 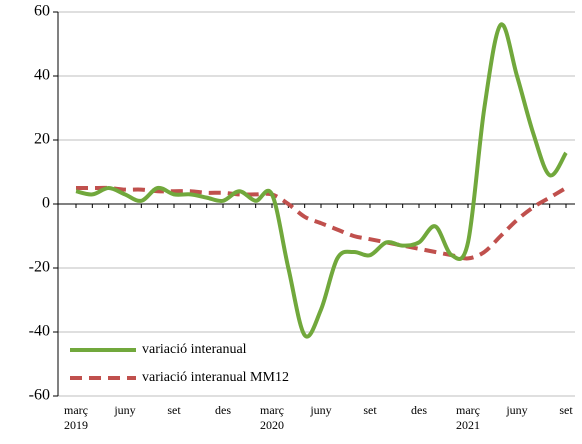 What do you see at coordinates (39, 267) in the screenshot?
I see `y-tick-label: -20` at bounding box center [39, 267].